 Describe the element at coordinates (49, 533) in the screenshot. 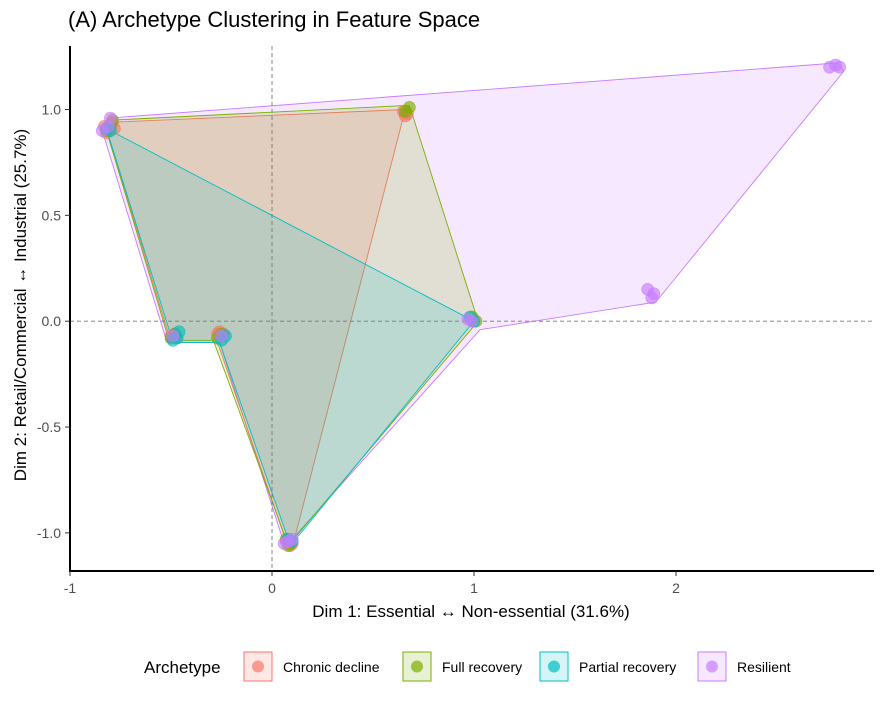

I see `y-tick-label: -1.0` at that location.